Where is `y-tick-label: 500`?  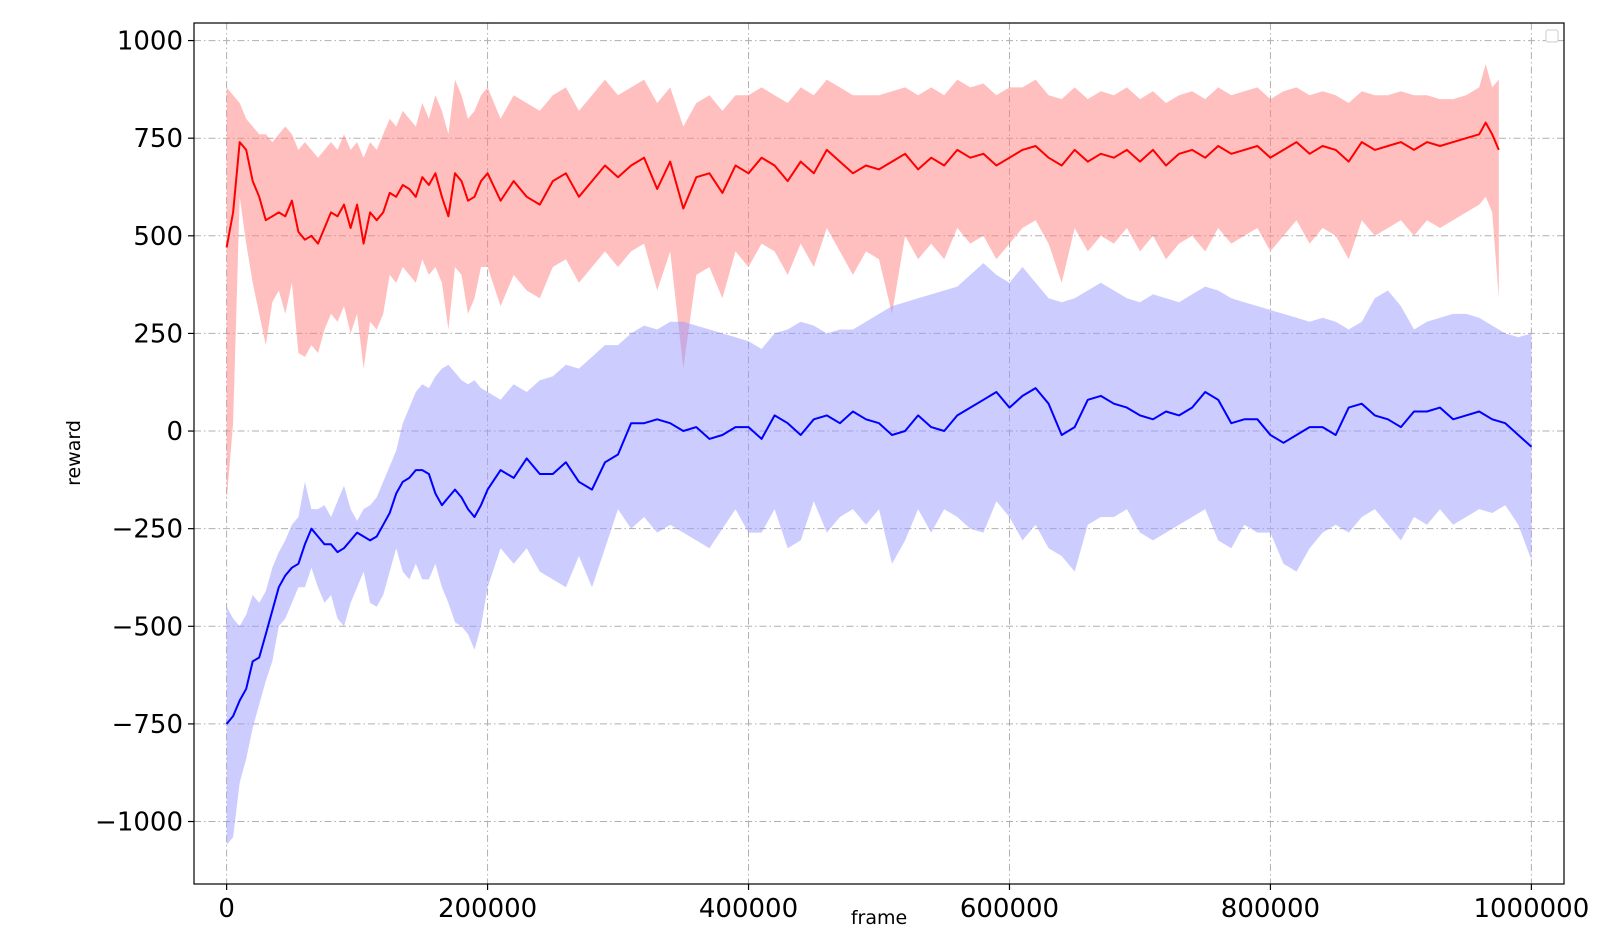 y-tick-label: 500 is located at coordinates (158, 237).